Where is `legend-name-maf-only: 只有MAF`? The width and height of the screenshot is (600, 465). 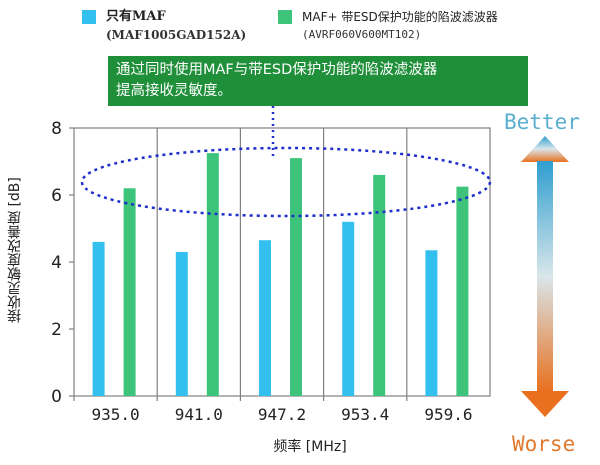 legend-name-maf-only: 只有MAF is located at coordinates (136, 16).